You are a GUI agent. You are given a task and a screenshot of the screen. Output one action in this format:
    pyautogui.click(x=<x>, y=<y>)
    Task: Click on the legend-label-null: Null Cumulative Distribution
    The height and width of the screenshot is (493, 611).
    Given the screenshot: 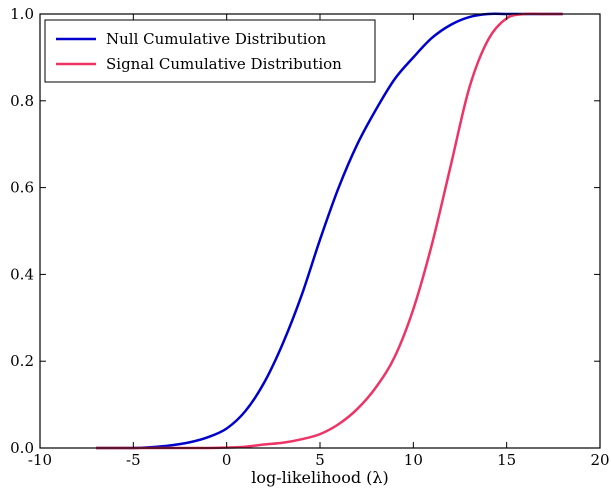 What is the action you would take?
    pyautogui.click(x=216, y=39)
    